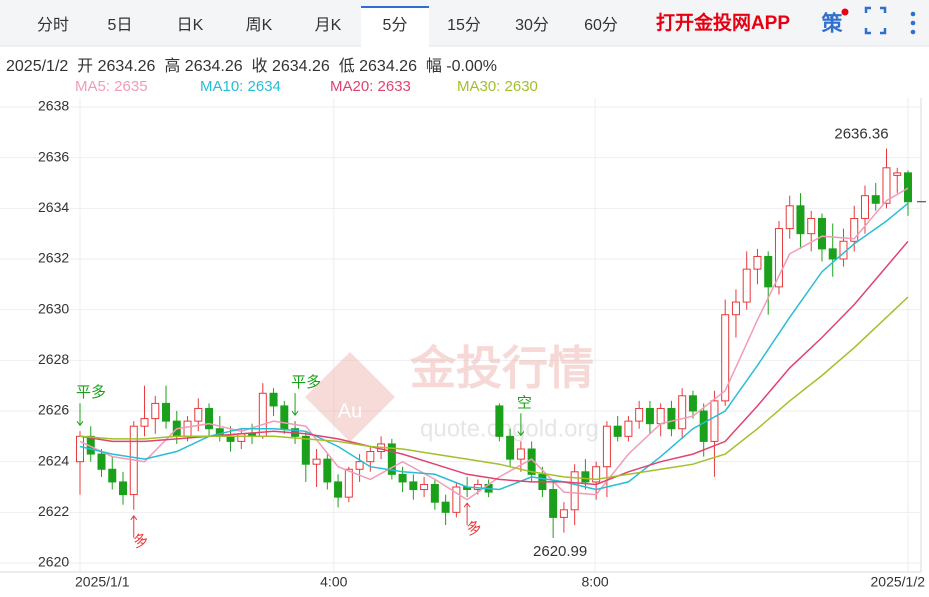 Image resolution: width=929 pixels, height=597 pixels. What do you see at coordinates (833, 24) in the screenshot?
I see `strategy-button: 策` at bounding box center [833, 24].